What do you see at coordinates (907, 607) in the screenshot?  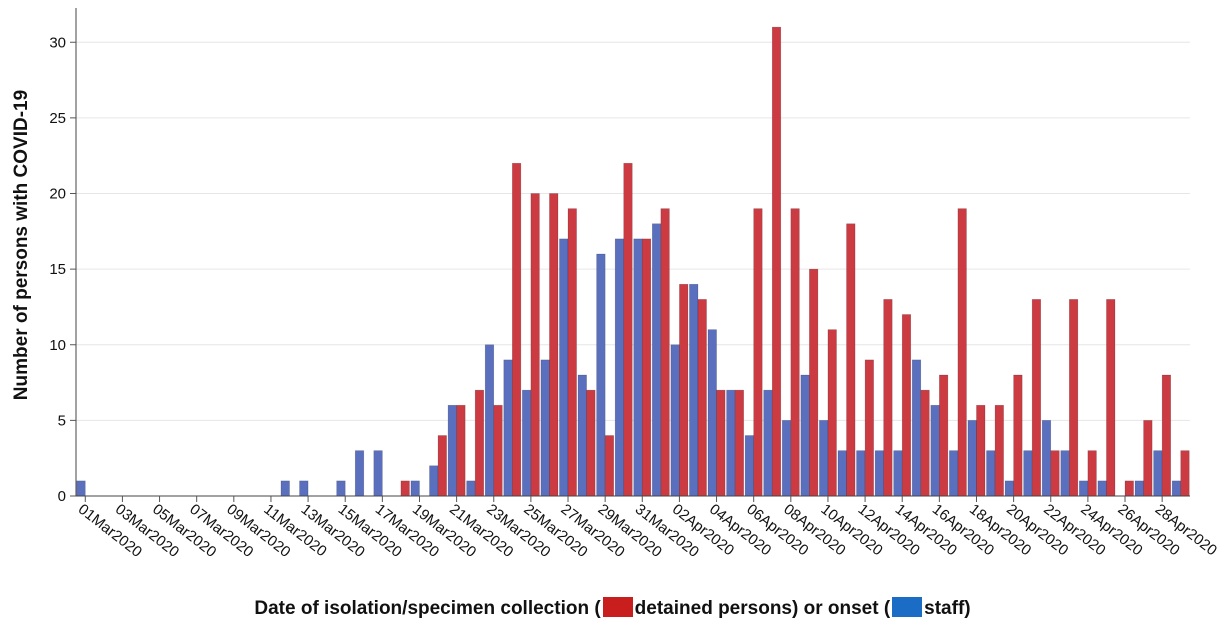 I see `legend-swatch-staff` at bounding box center [907, 607].